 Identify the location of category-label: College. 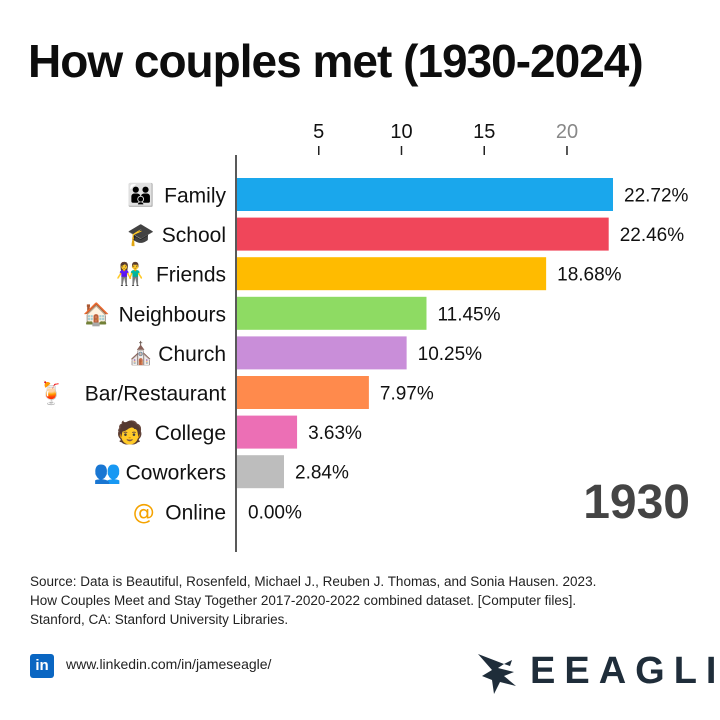
(190, 433).